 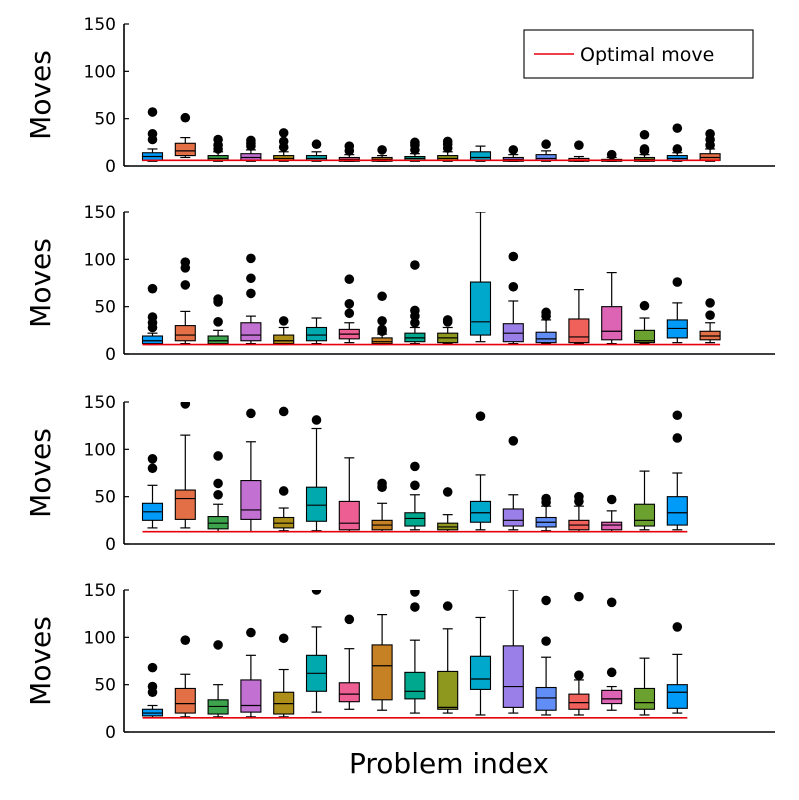 I want to click on y-axis-title: Moves, so click(x=40, y=283).